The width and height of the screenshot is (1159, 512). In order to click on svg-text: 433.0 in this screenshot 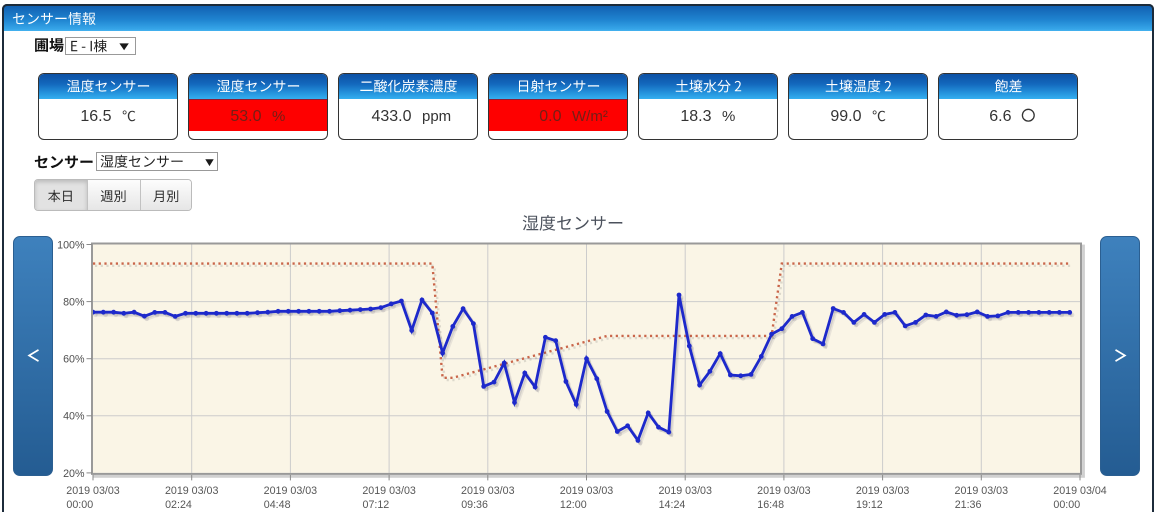, I will do `click(391, 116)`.